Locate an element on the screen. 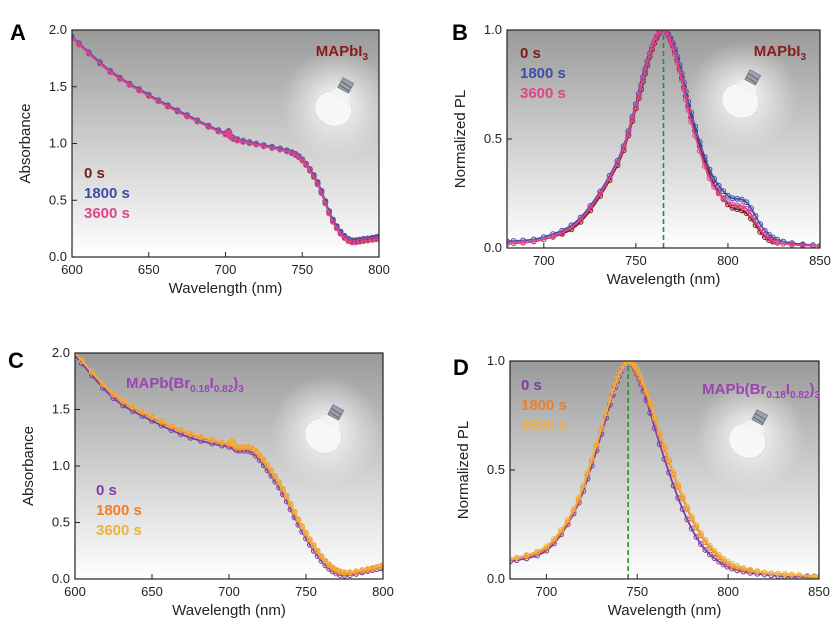 The image size is (833, 631). compound-label: MAPbI3 is located at coordinates (342, 53).